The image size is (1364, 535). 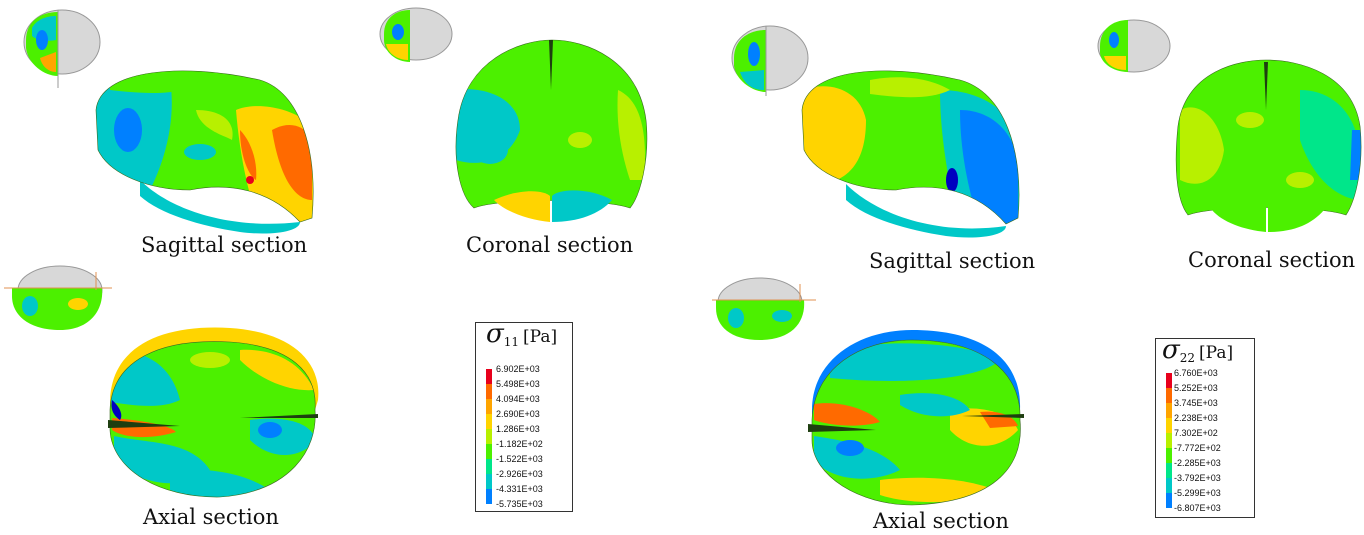 I want to click on inset-brain-axial-left, so click(x=58, y=297).